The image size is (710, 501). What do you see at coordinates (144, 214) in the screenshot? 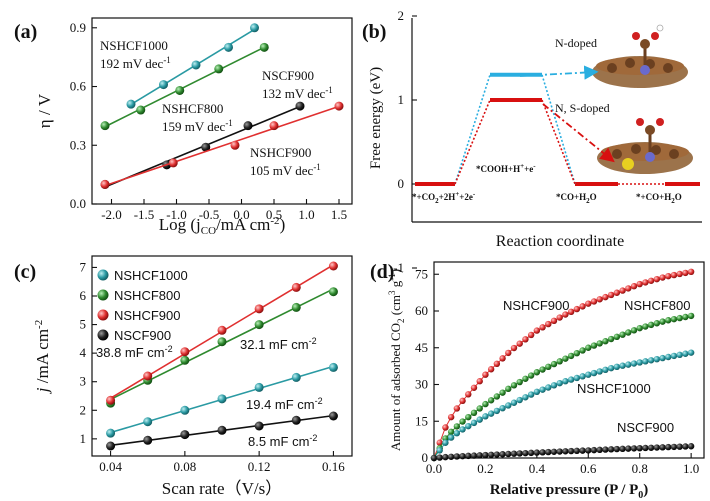
I see `x-tick-label: -1.5` at bounding box center [144, 214].